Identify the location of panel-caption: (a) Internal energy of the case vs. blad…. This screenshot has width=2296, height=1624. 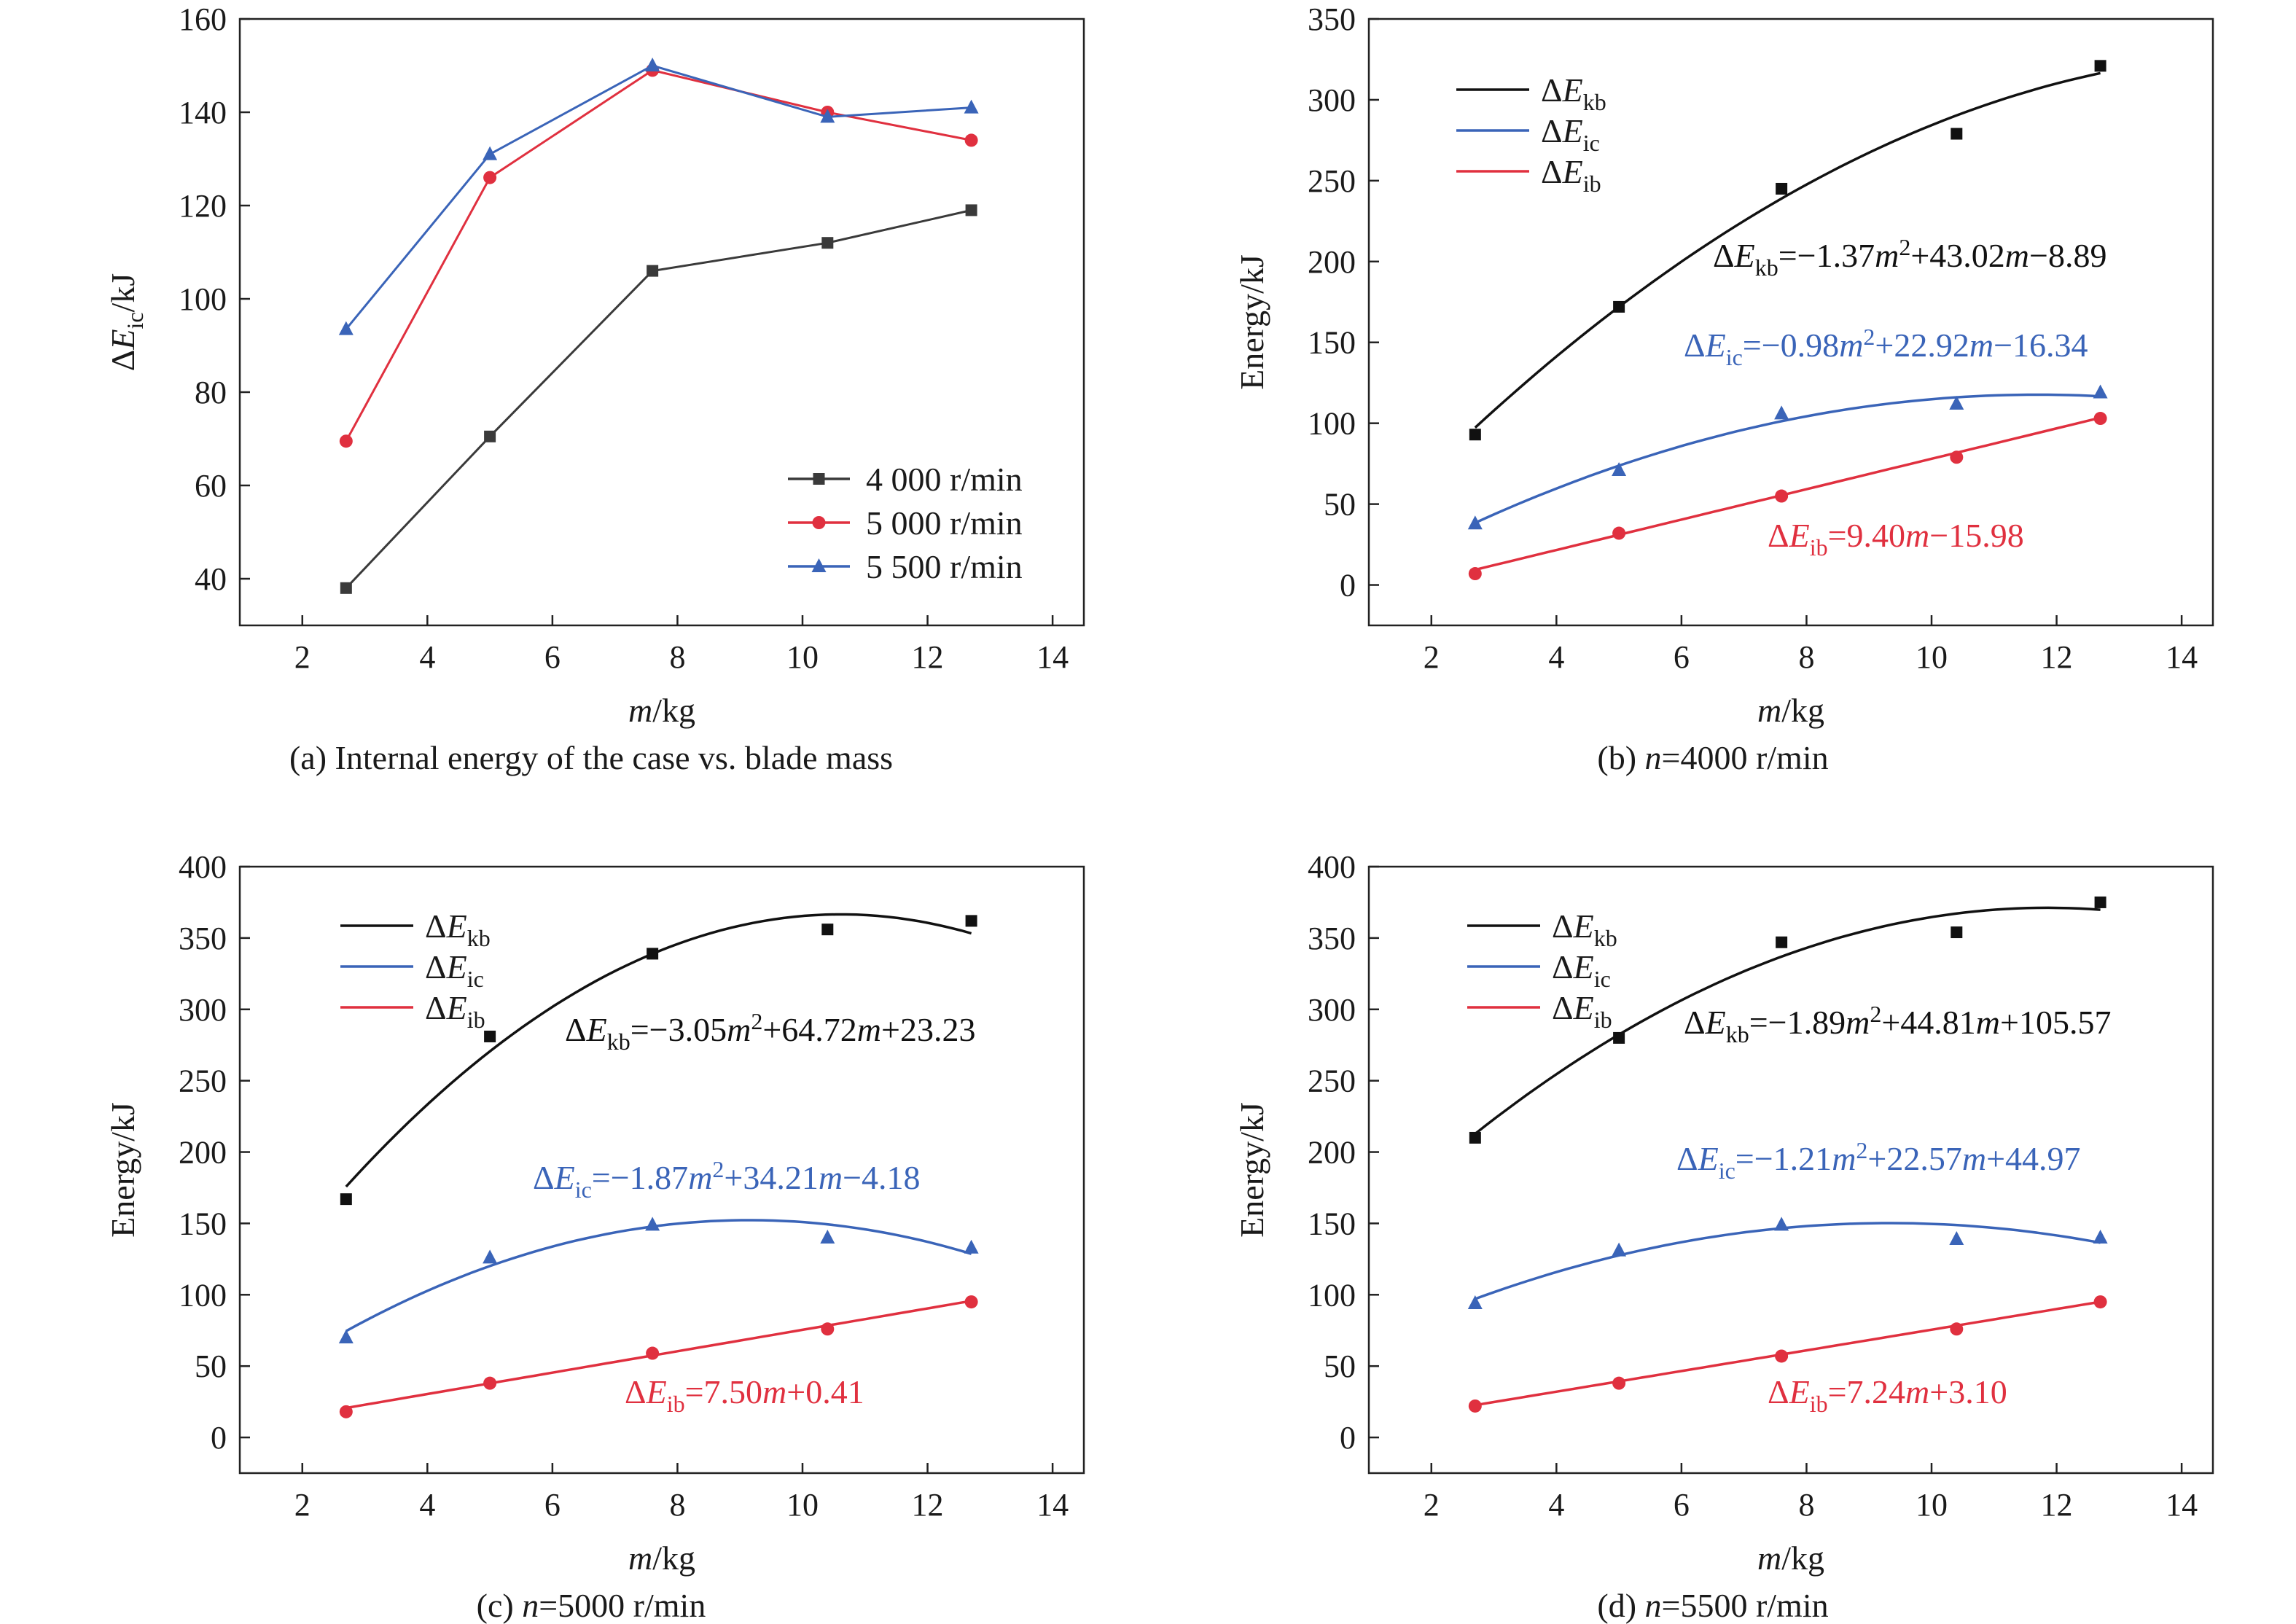
(591, 757).